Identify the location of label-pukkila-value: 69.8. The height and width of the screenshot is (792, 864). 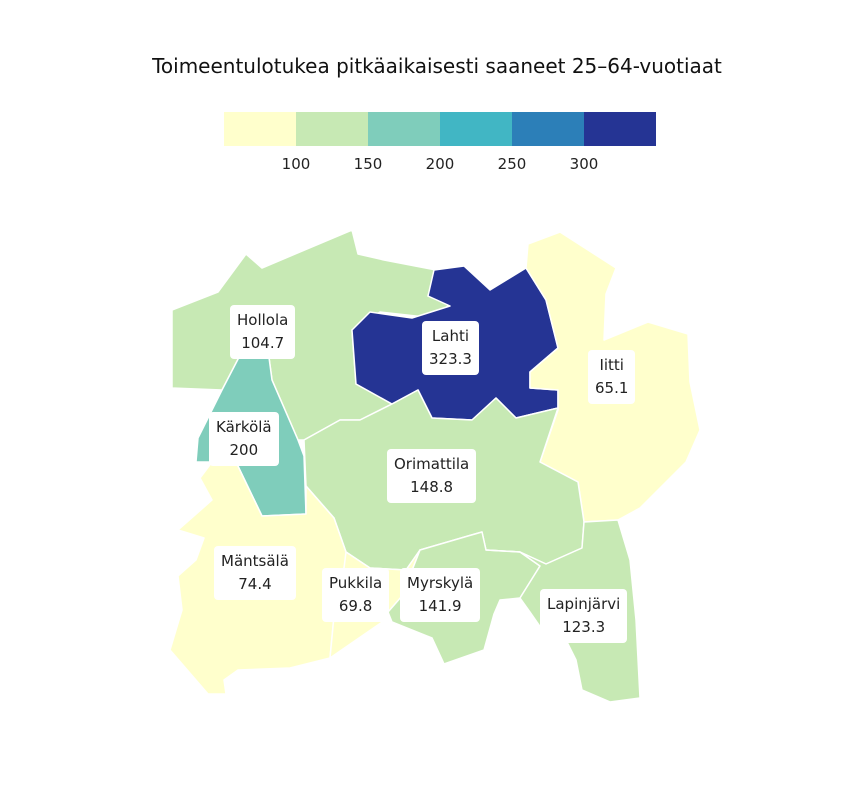
(355, 606).